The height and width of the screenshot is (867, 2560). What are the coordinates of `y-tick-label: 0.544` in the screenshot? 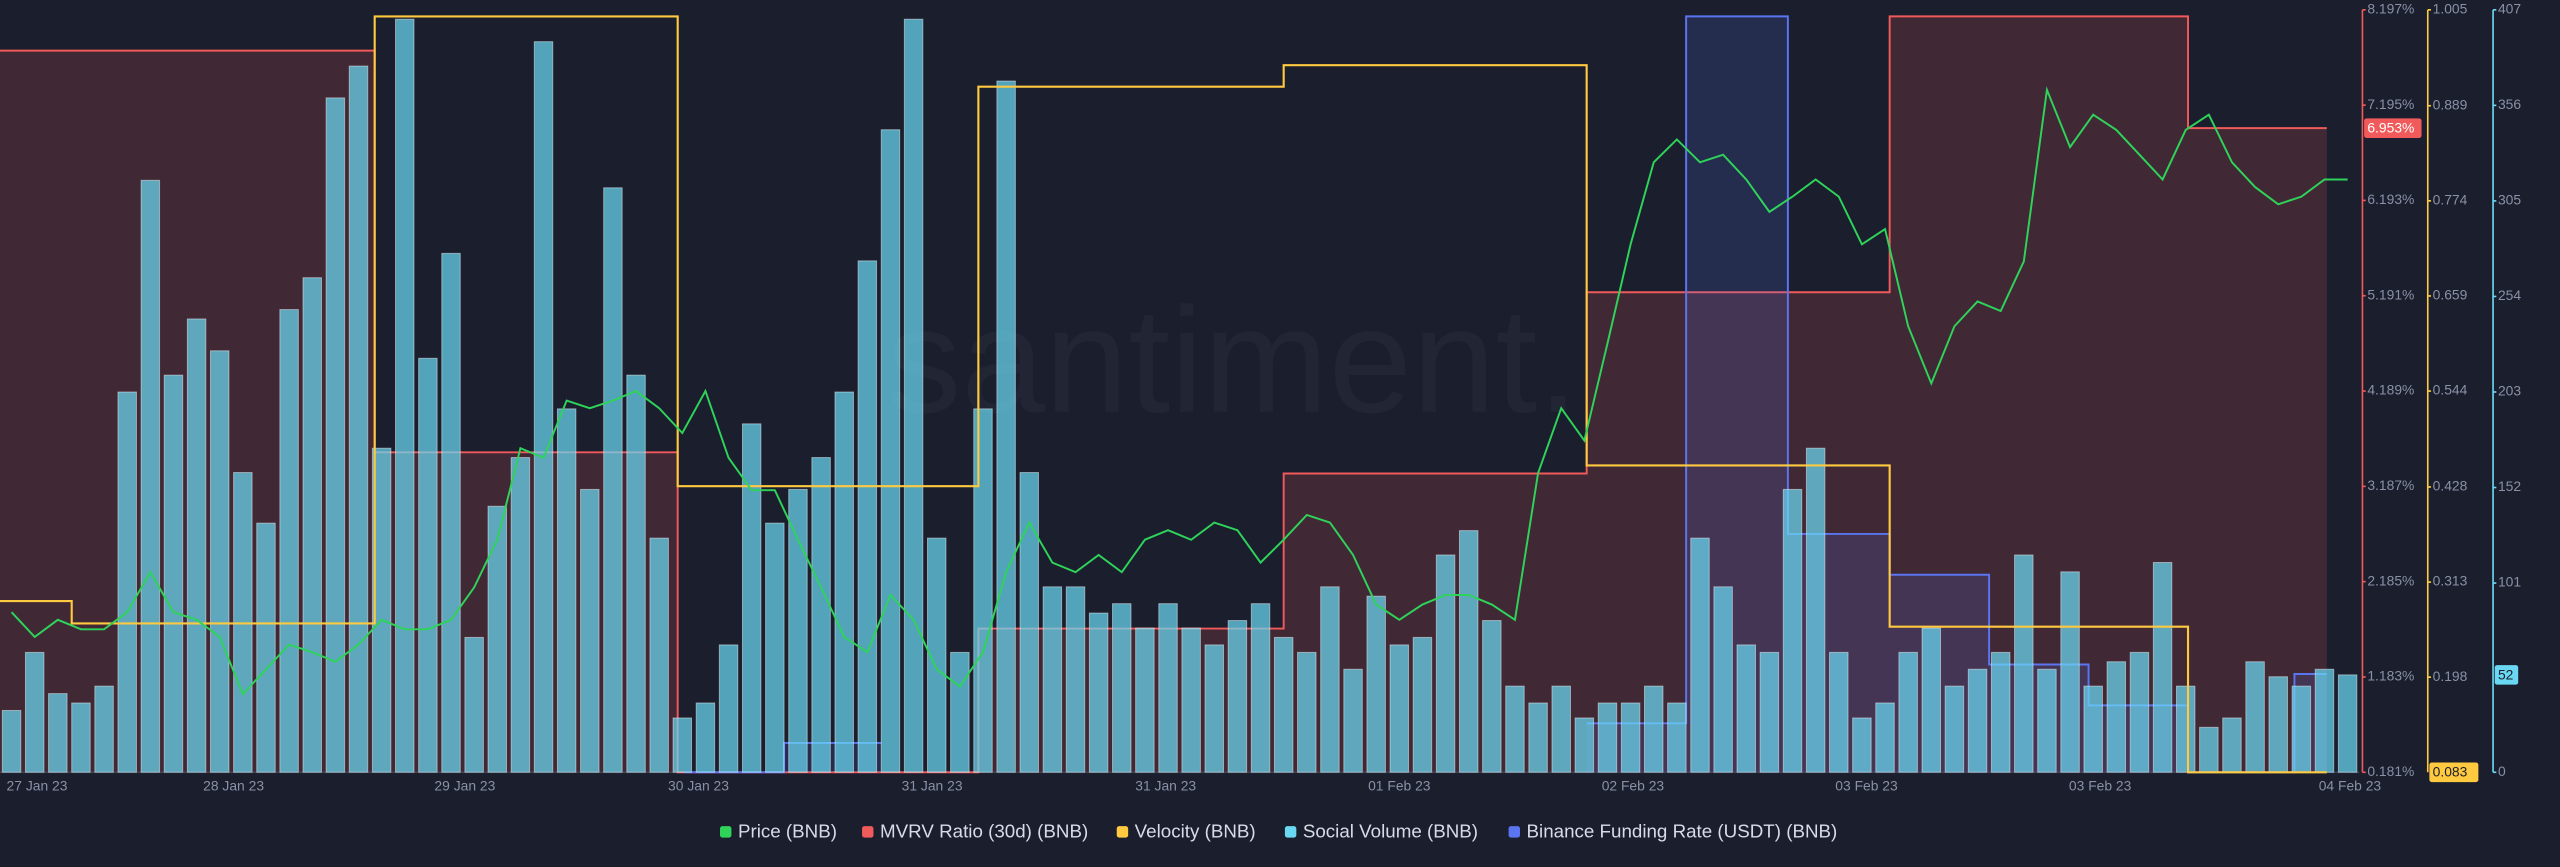 It's located at (2450, 390).